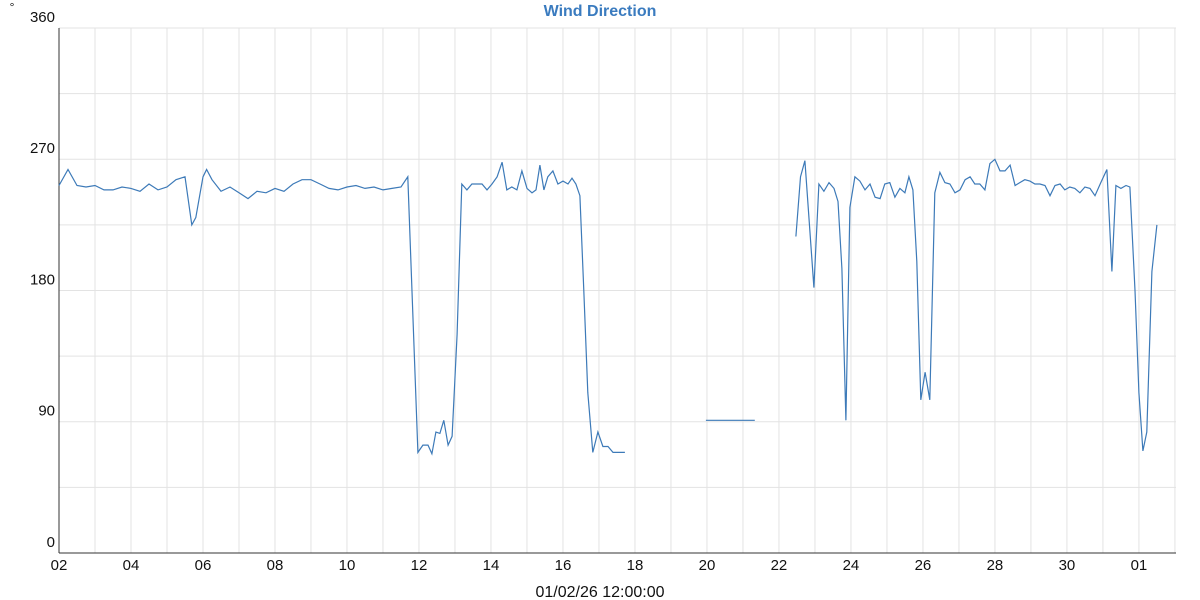  What do you see at coordinates (779, 565) in the screenshot?
I see `x-tick-label: 22` at bounding box center [779, 565].